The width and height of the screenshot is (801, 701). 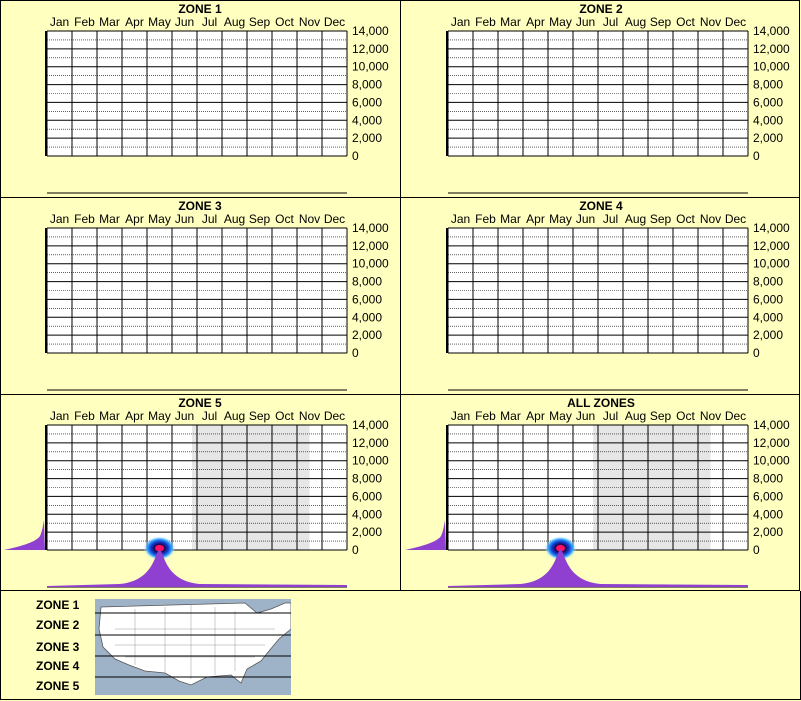 I want to click on zone-label-2: ZONE 2, so click(x=58, y=625).